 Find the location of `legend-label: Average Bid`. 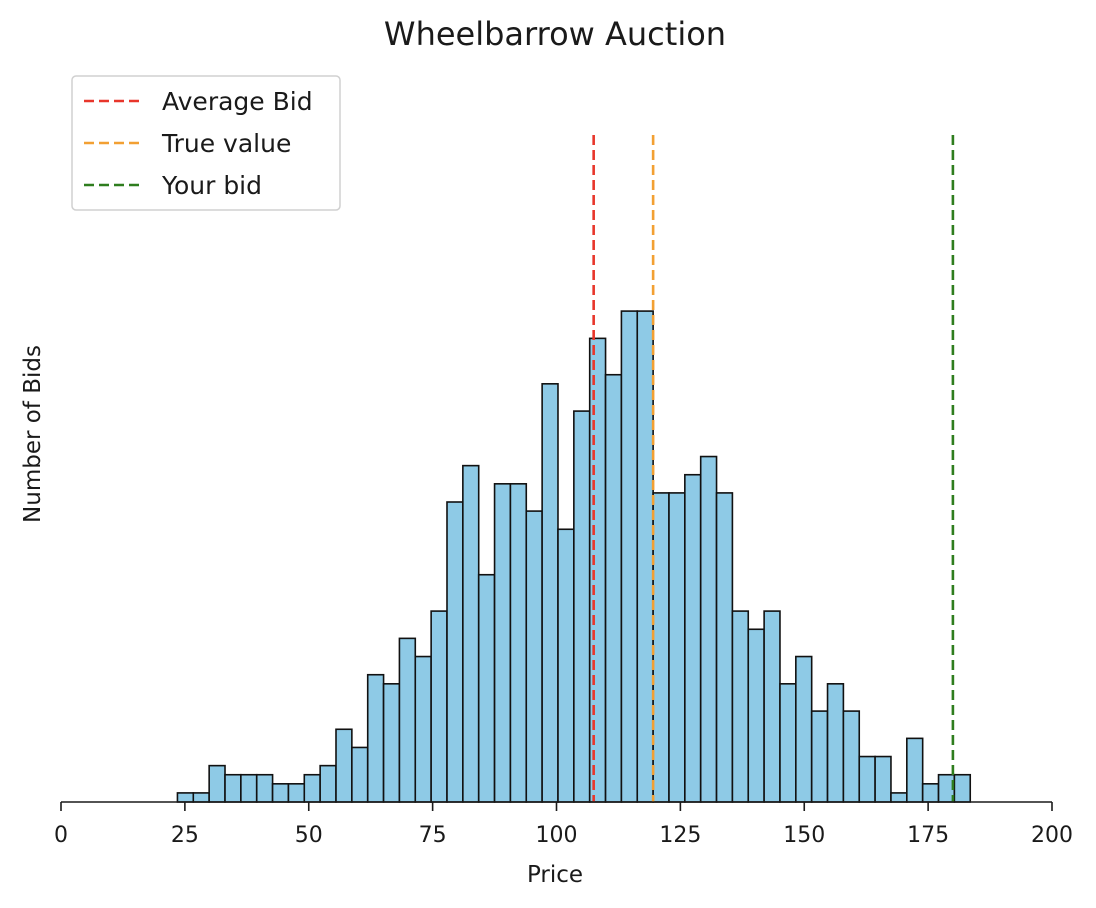

legend-label: Average Bid is located at coordinates (237, 101).